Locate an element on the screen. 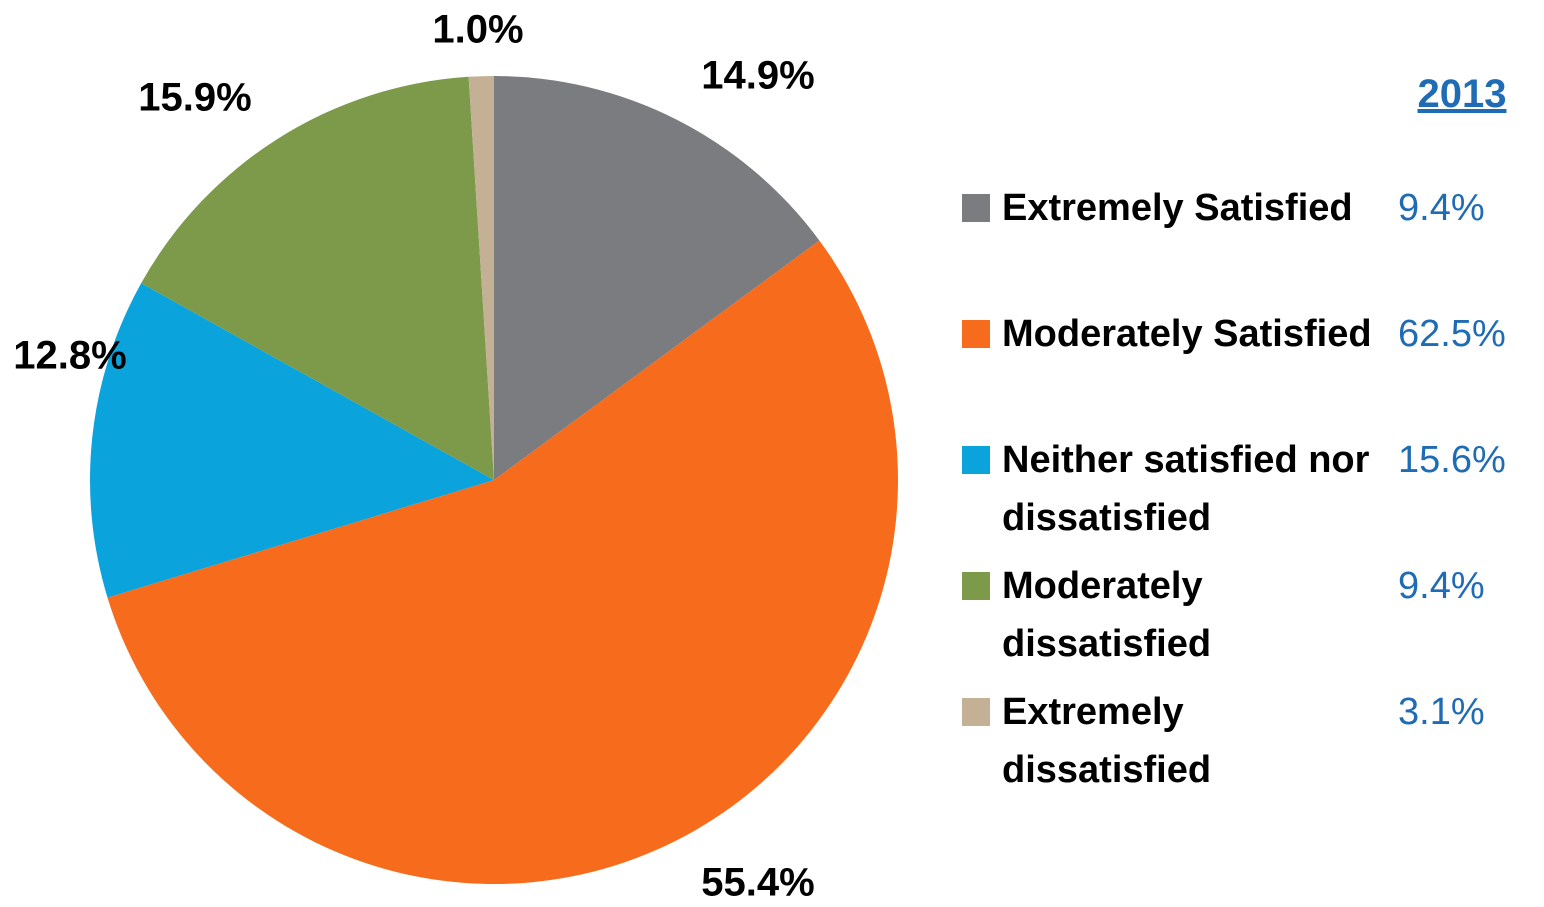 The image size is (1544, 907). data-label: 1.0% is located at coordinates (477, 30).